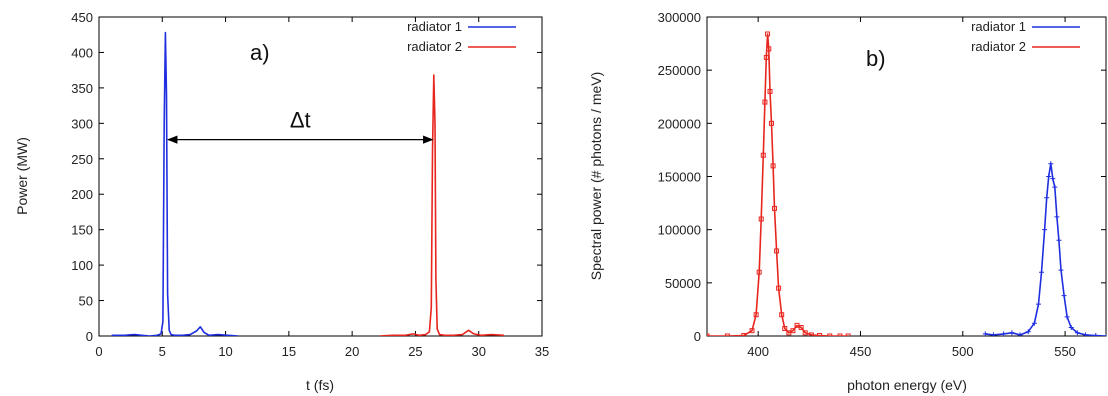  What do you see at coordinates (82, 194) in the screenshot?
I see `panel-a-ytick-label: 200` at bounding box center [82, 194].